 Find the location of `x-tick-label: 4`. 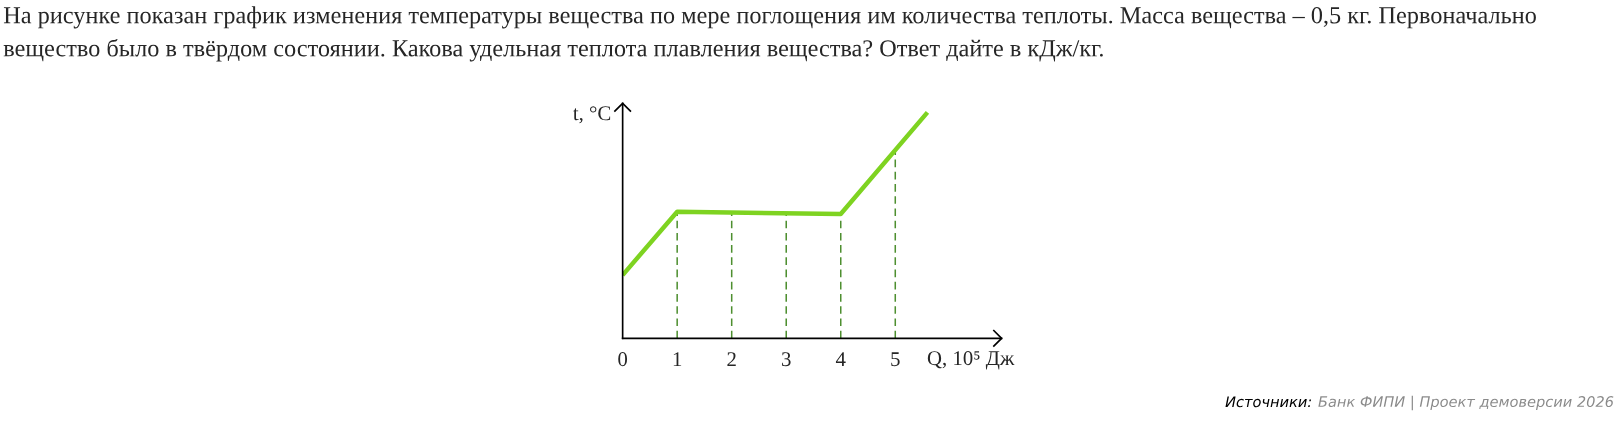

x-tick-label: 4 is located at coordinates (840, 359).